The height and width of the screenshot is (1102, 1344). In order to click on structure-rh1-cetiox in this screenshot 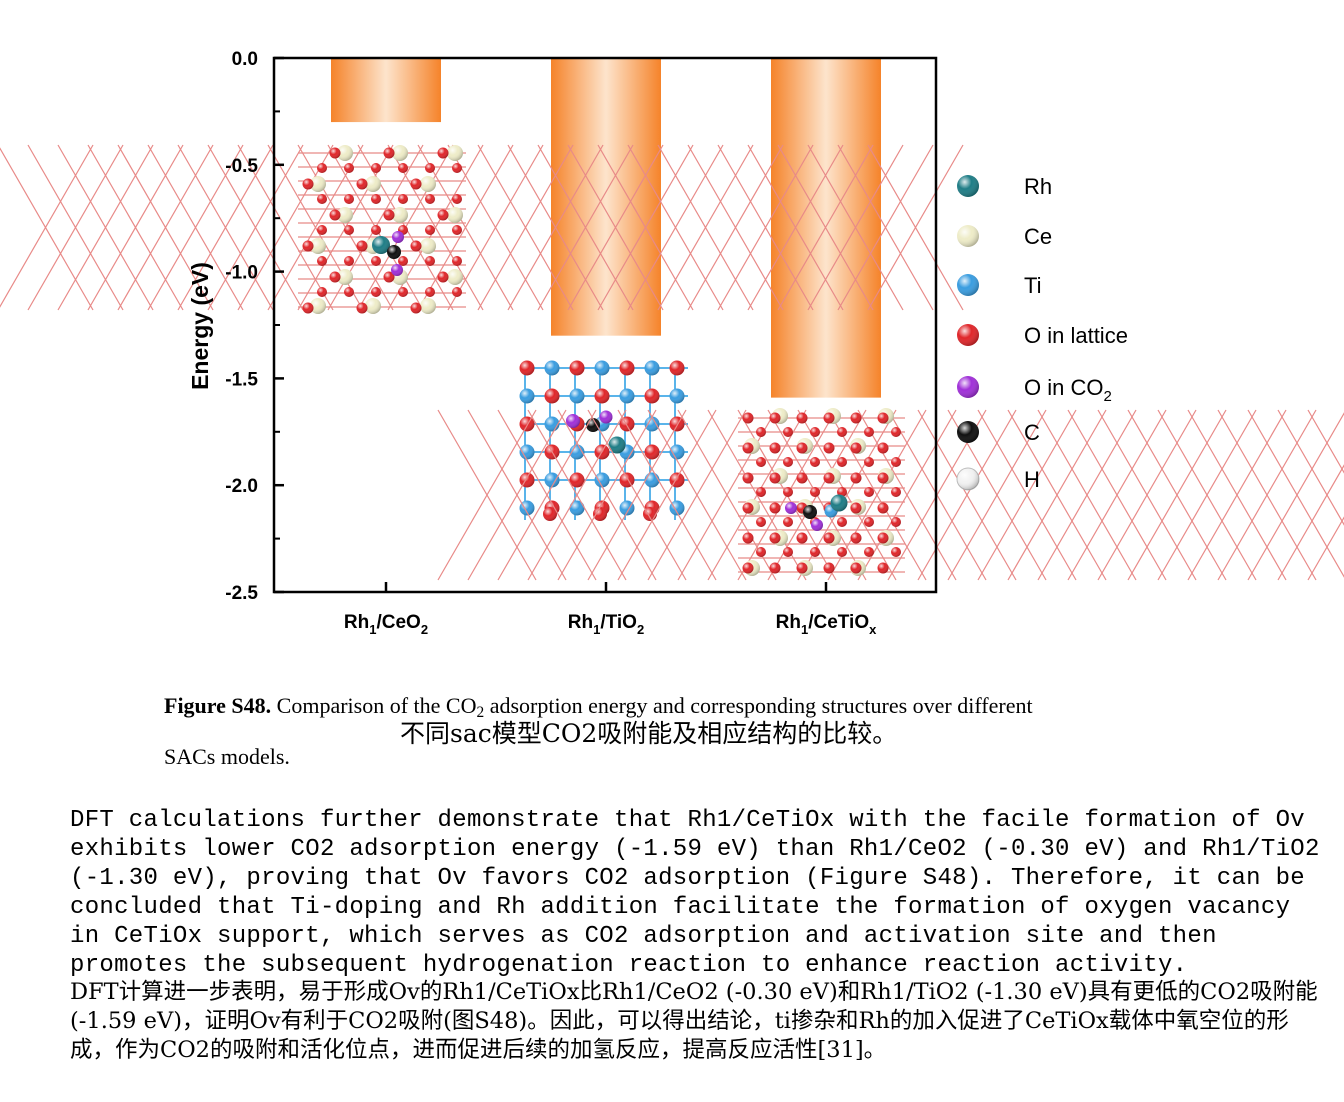, I will do `click(890, 494)`.